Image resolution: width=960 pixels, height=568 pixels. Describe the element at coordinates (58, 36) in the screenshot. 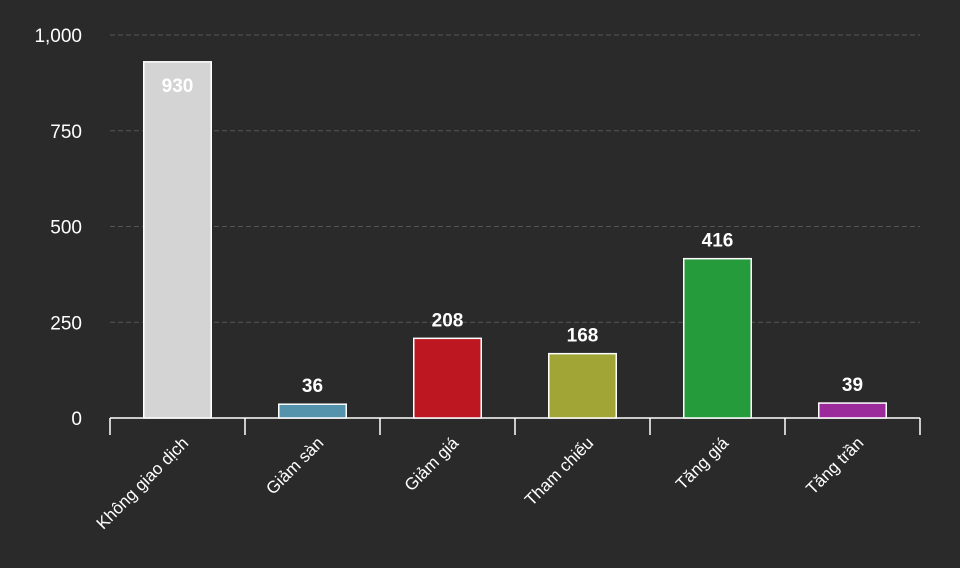

I see `y-tick-label: 1,000` at that location.